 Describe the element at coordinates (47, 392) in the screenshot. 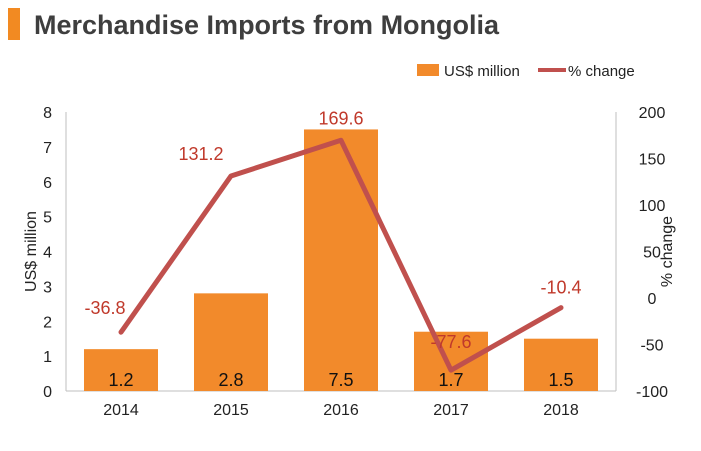

I see `y-tick-label: 0` at that location.